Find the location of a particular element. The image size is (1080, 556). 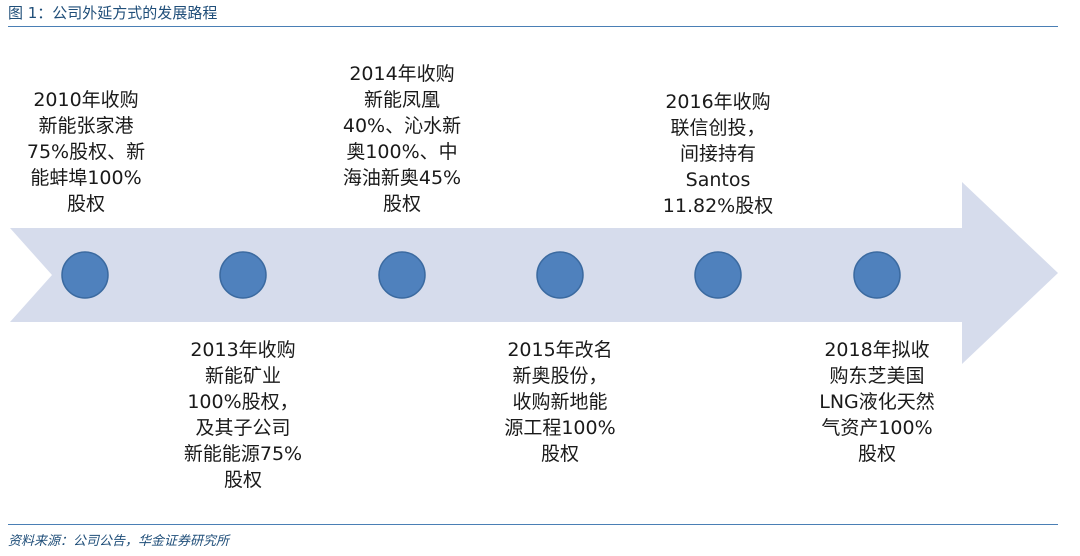

source-note: 资料来源：公司公告，华金证券研究所 is located at coordinates (119, 541).